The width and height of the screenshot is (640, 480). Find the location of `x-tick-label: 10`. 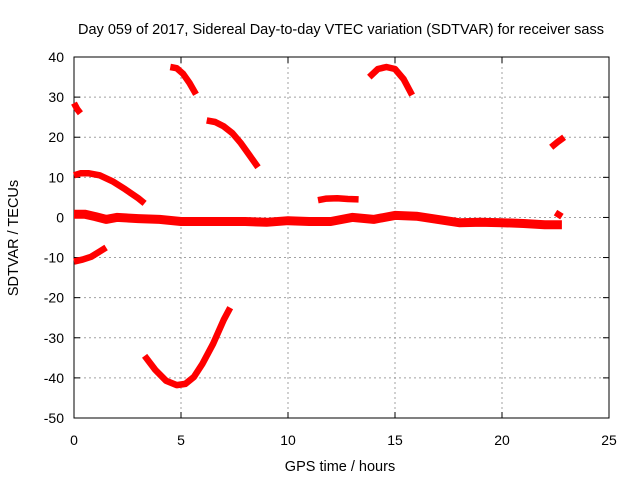

x-tick-label: 10 is located at coordinates (288, 440).